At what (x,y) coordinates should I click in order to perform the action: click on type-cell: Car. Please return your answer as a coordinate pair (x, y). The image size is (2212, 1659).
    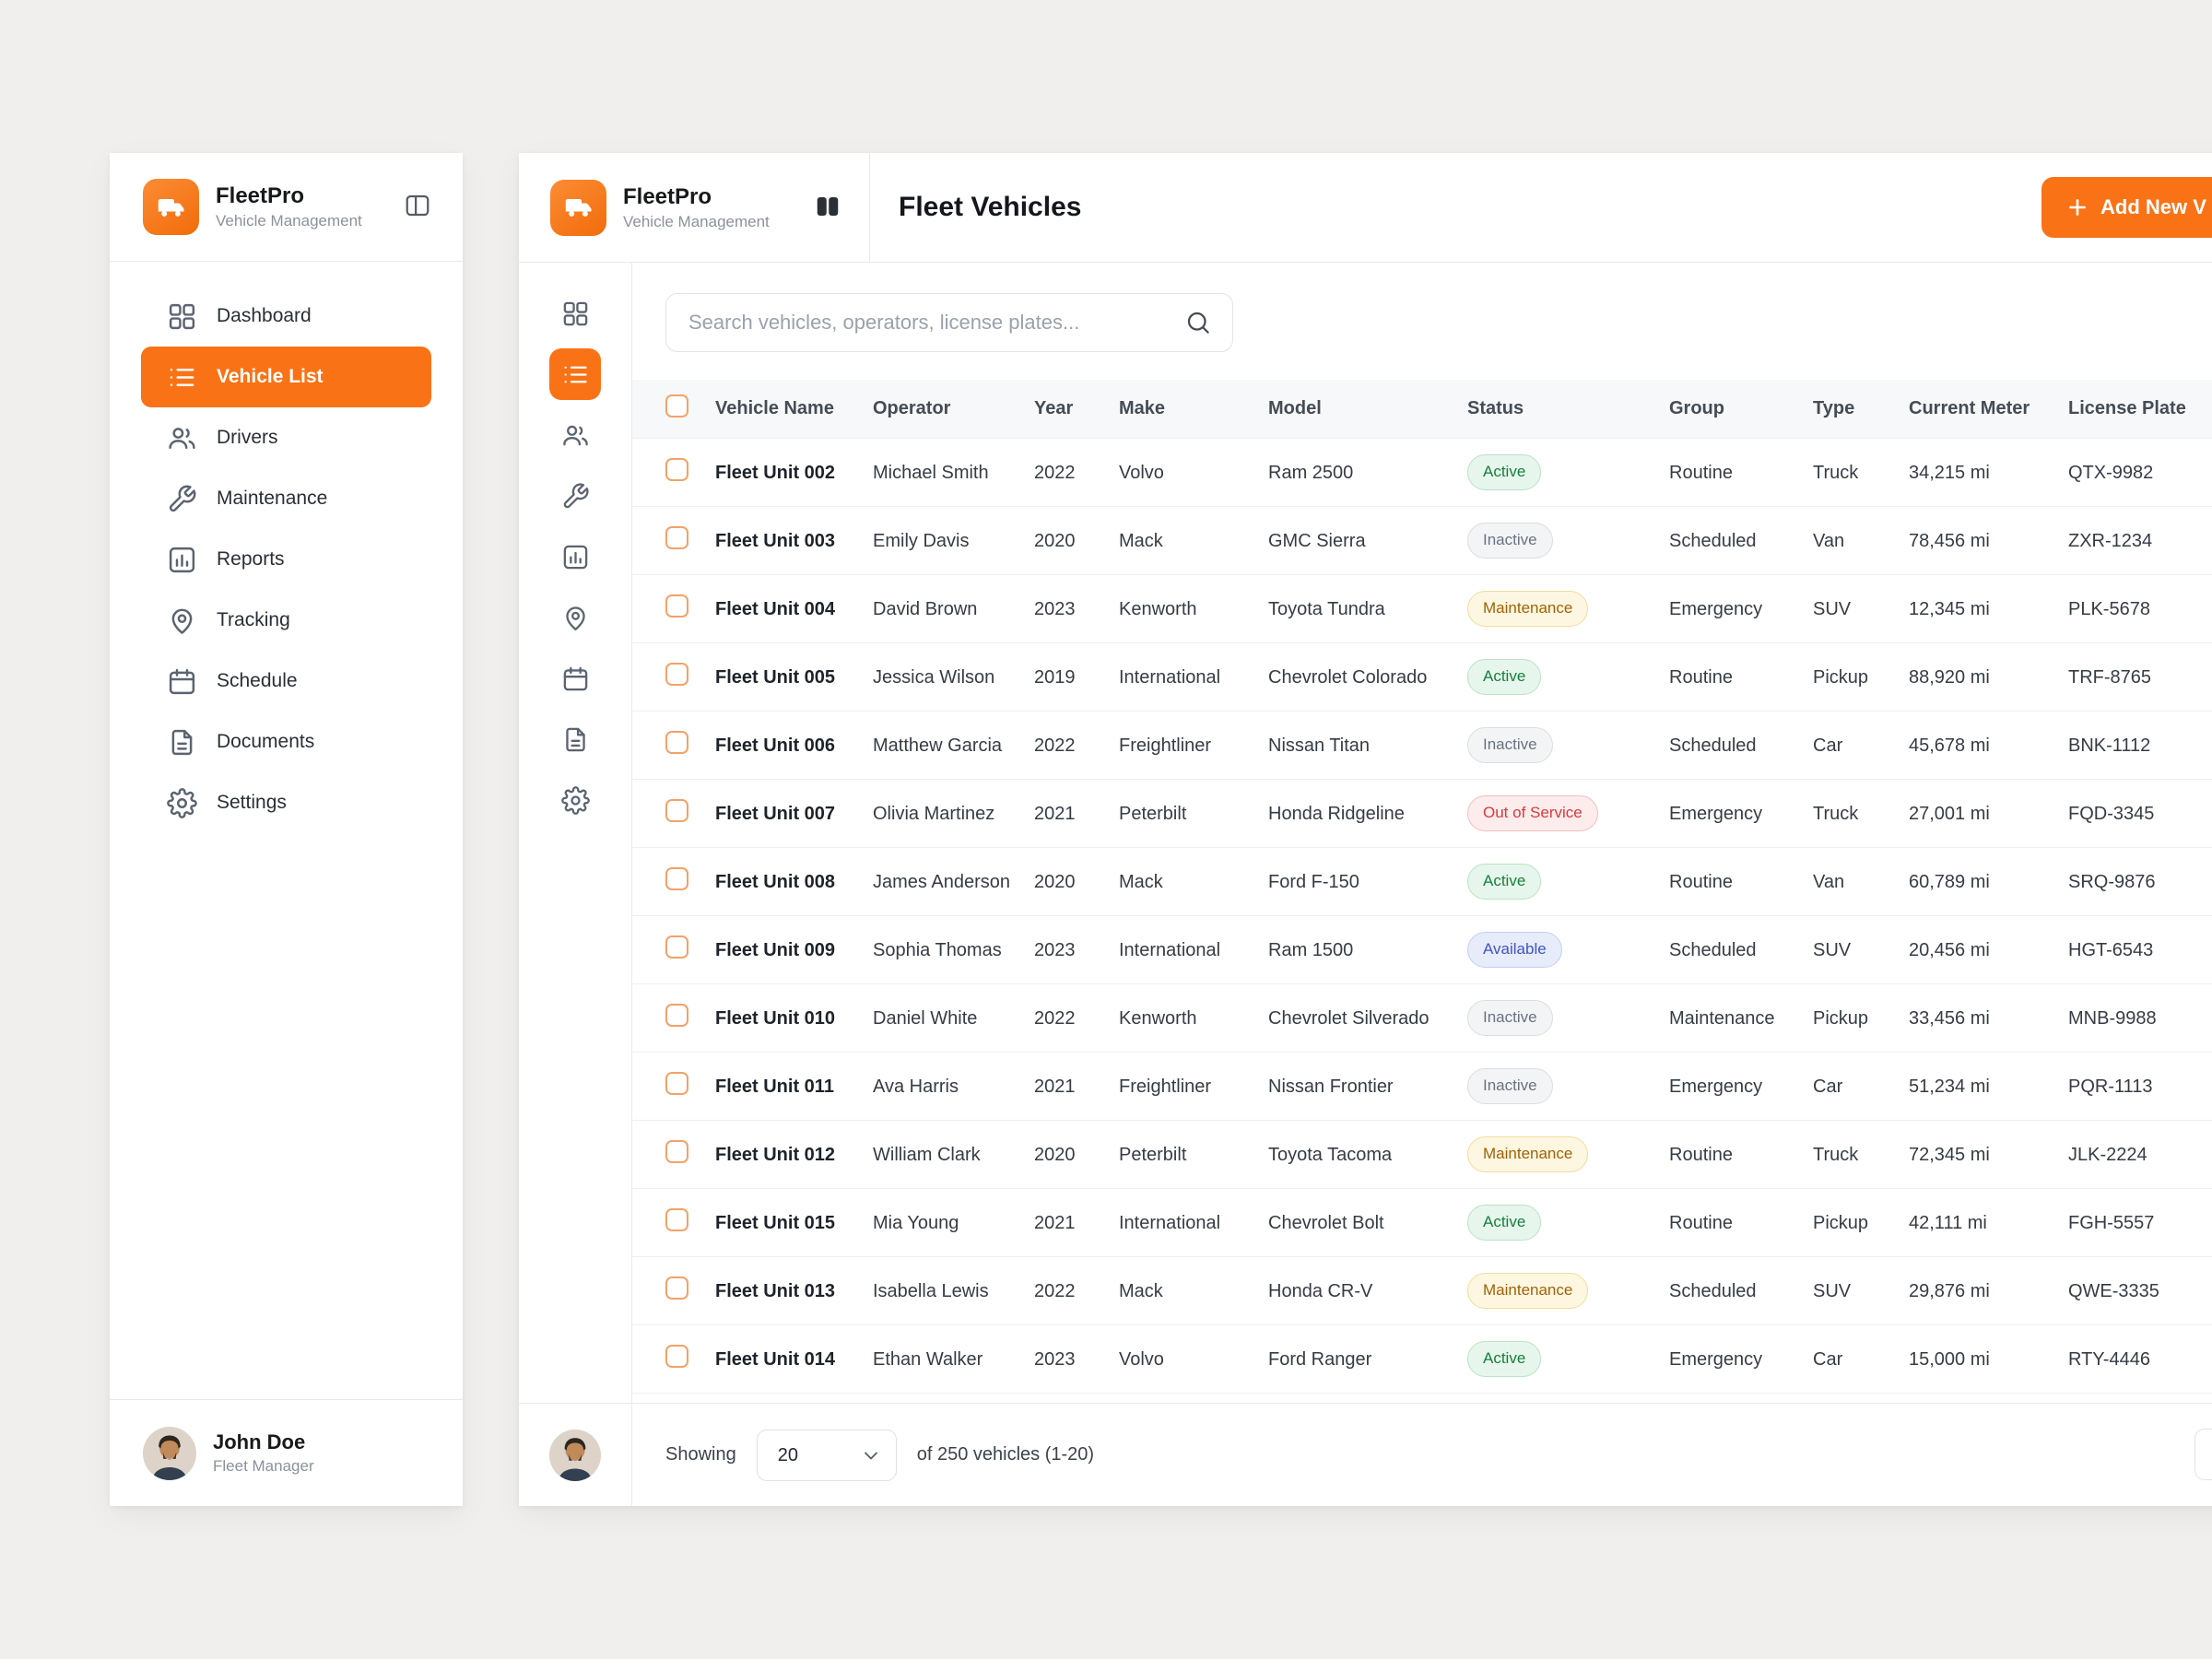
    Looking at the image, I should click on (1828, 1086).